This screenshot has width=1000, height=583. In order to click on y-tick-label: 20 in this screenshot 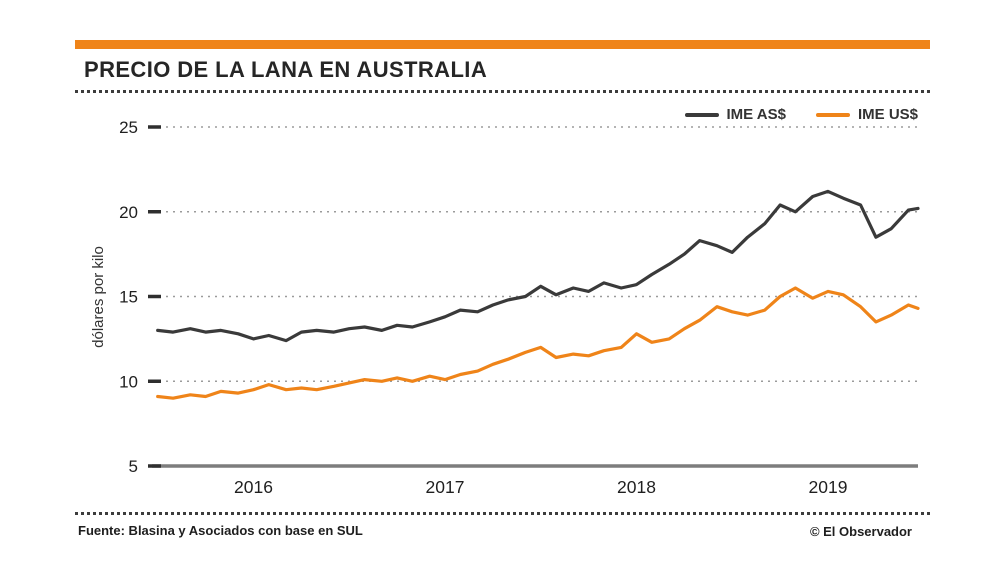, I will do `click(128, 212)`.